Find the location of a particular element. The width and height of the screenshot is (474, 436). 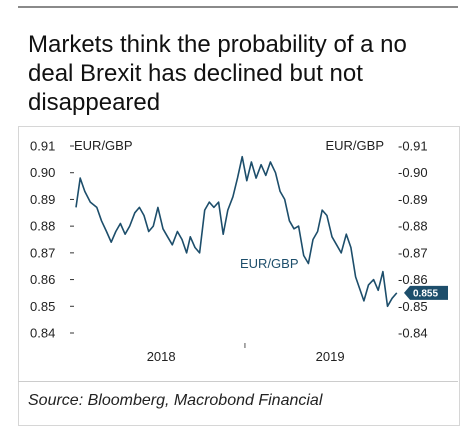

left-tick-label: 0.85 is located at coordinates (42, 306).